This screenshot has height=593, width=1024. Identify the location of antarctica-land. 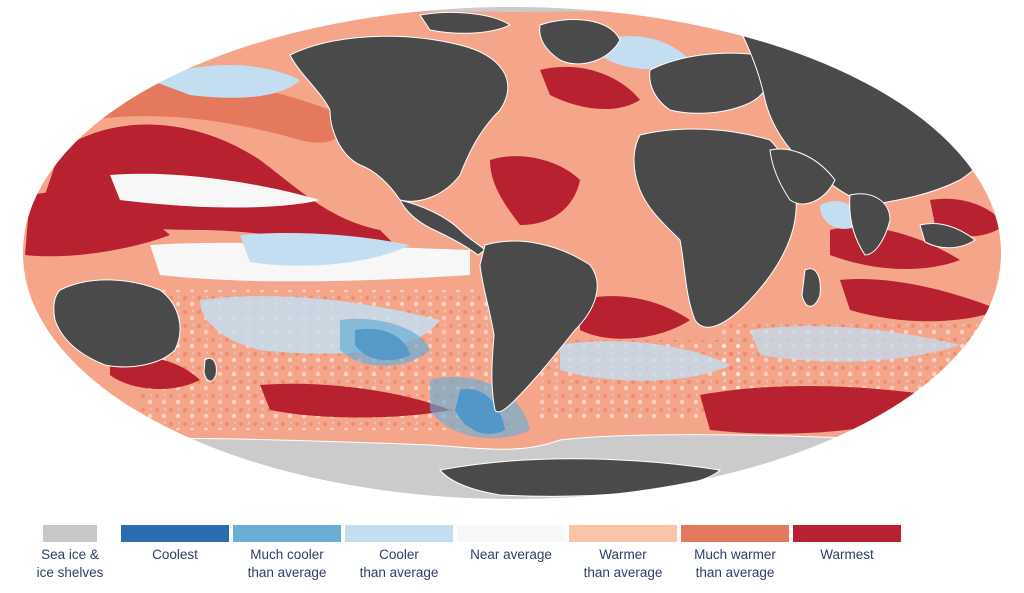
(580, 477).